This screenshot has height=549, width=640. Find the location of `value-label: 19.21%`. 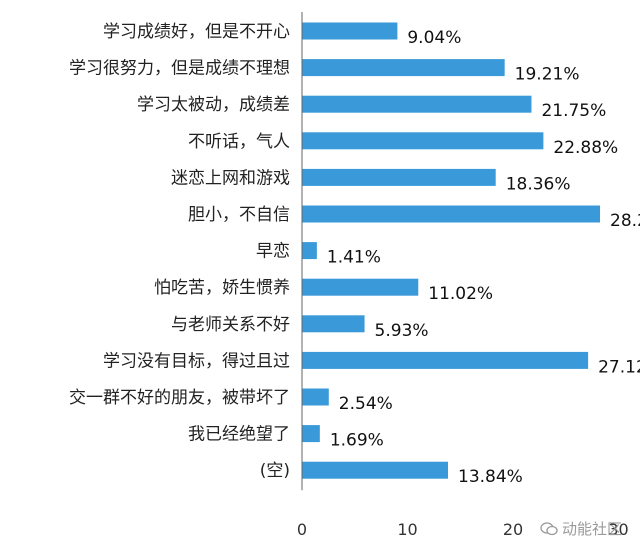

value-label: 19.21% is located at coordinates (547, 75).